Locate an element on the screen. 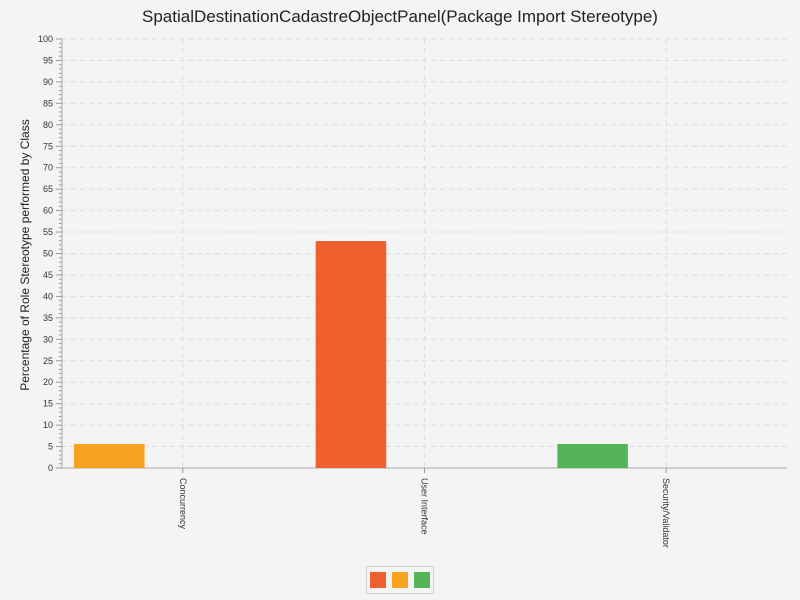 This screenshot has width=800, height=600. y-tick-label: 95 is located at coordinates (48, 60).